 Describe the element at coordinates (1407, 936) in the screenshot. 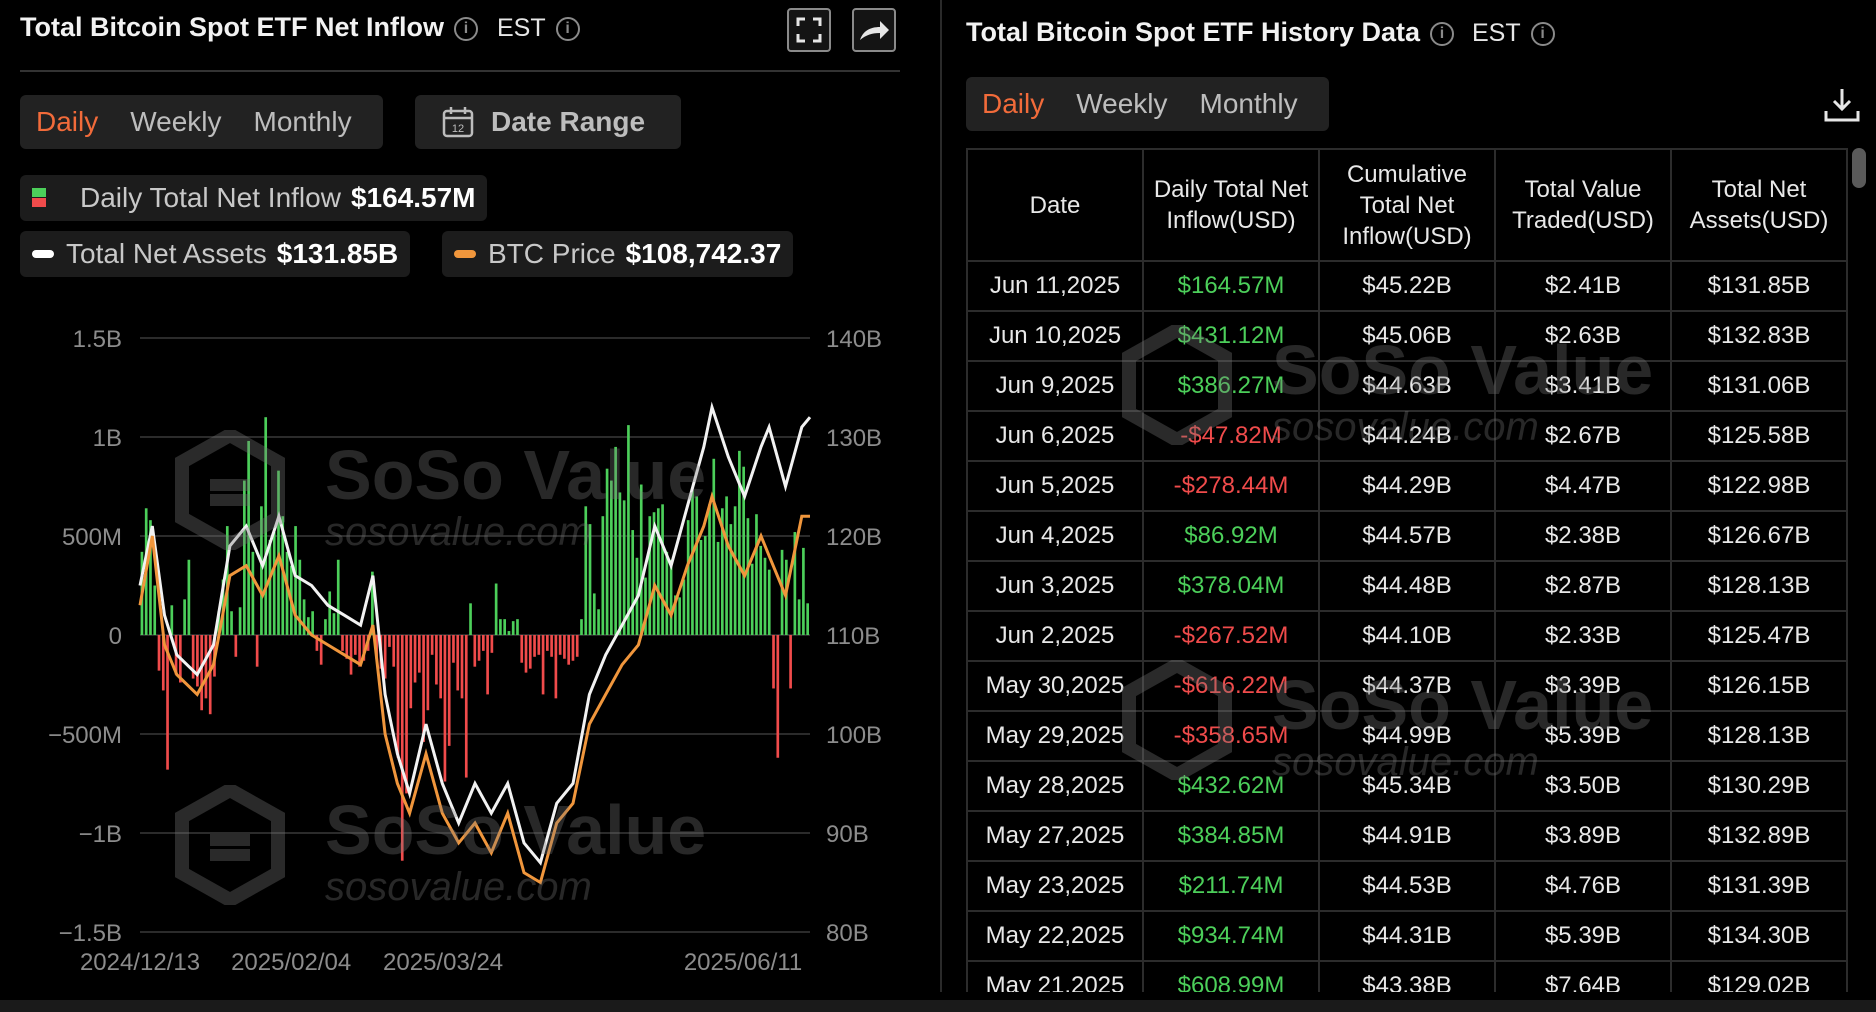

I see `table-row: May 22,2025 $934.74M $44.31B $5.39B $134.30B` at that location.